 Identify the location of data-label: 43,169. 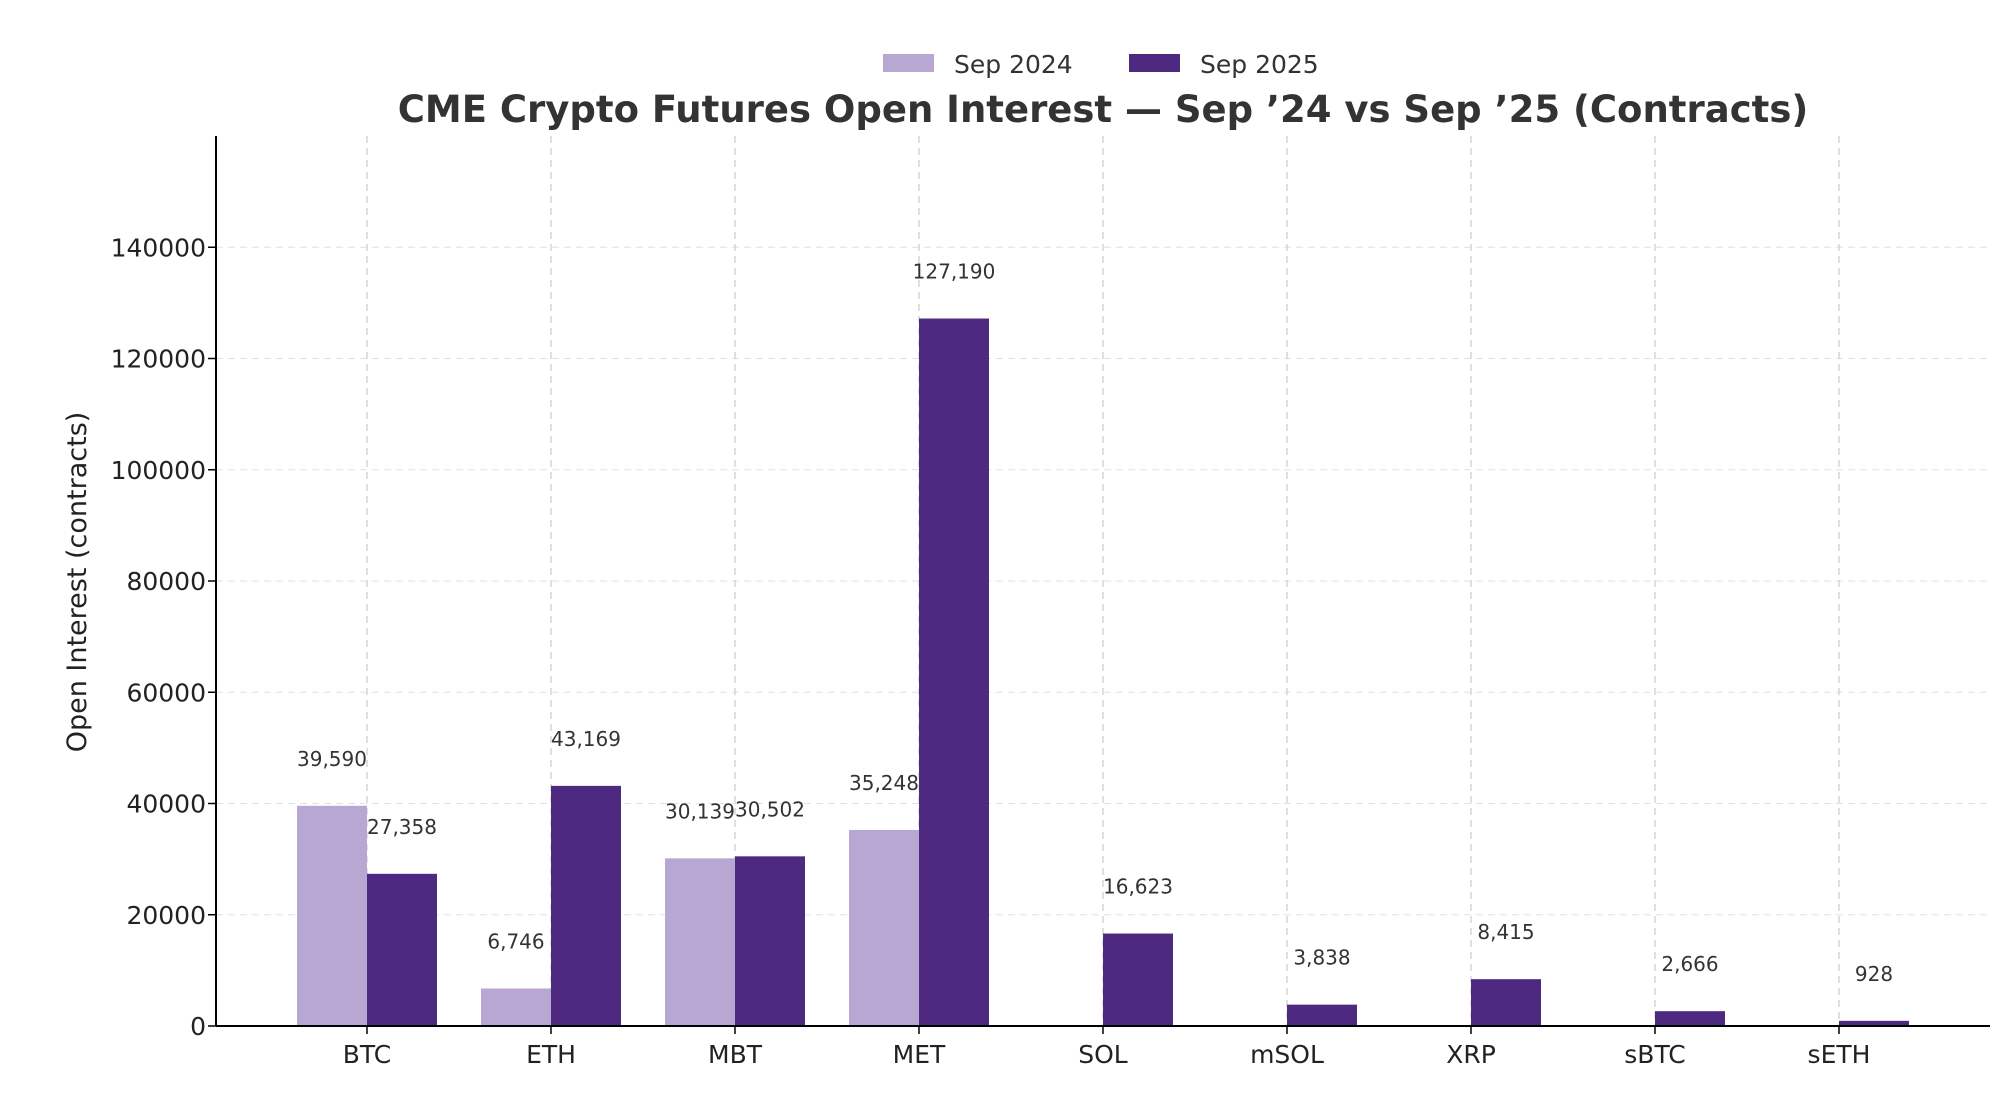
(586, 739).